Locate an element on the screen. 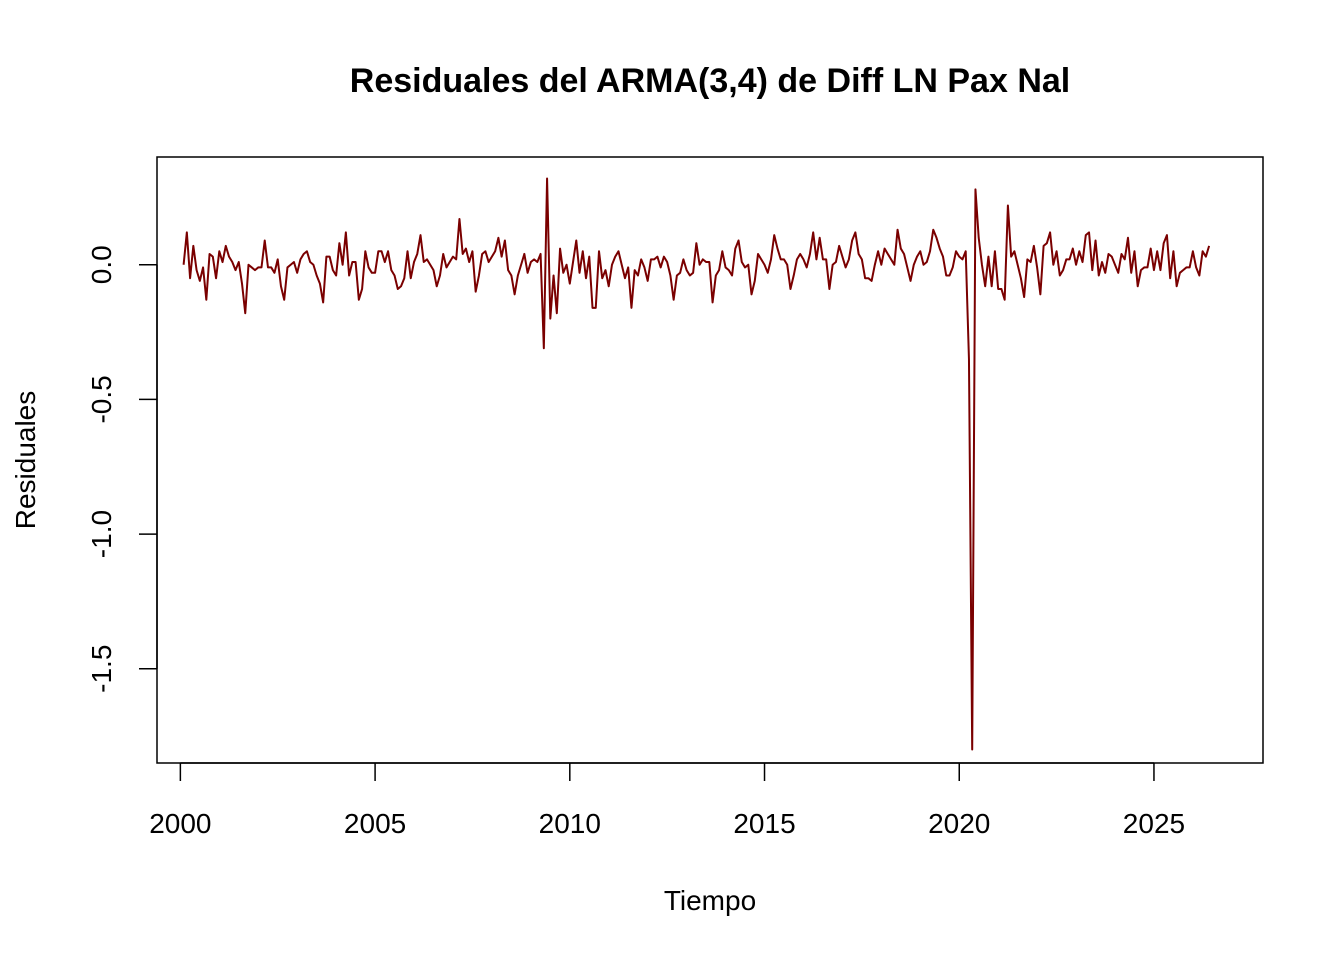 The image size is (1344, 960). y-tick-label: 0.0 is located at coordinates (101, 264).